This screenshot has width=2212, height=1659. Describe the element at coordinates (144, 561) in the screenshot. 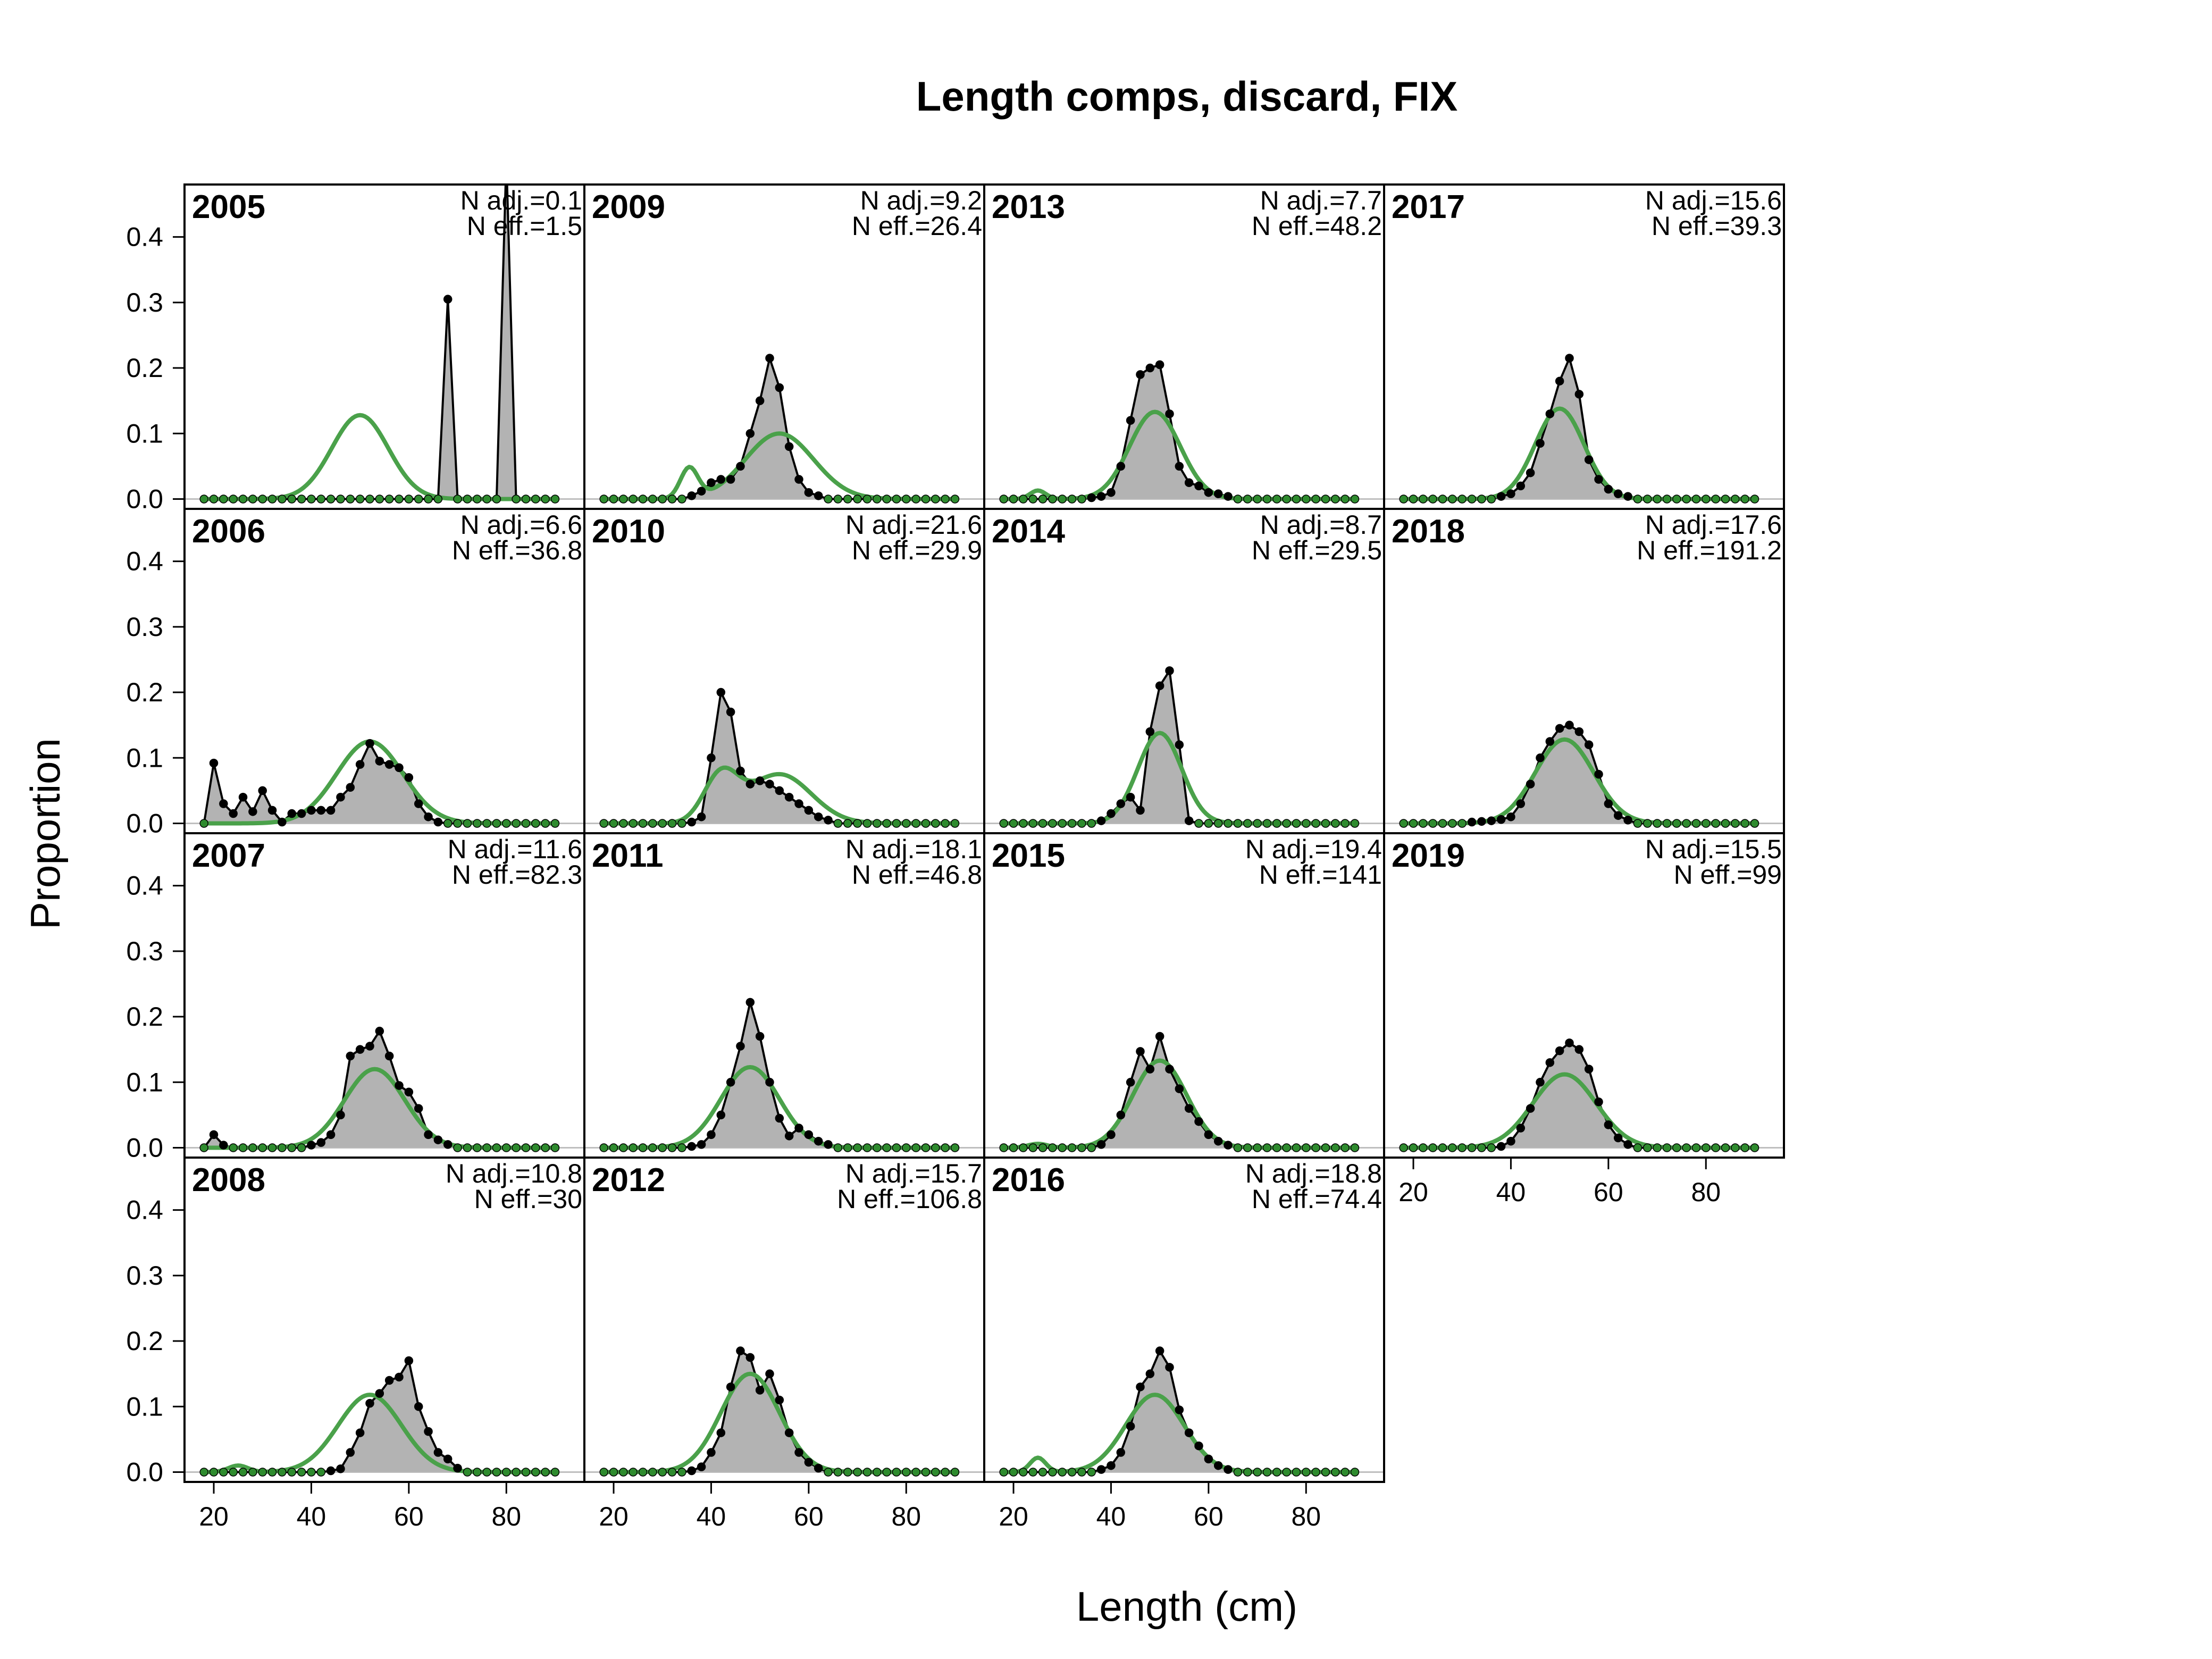

I see `y-tick-label: 0.4` at that location.